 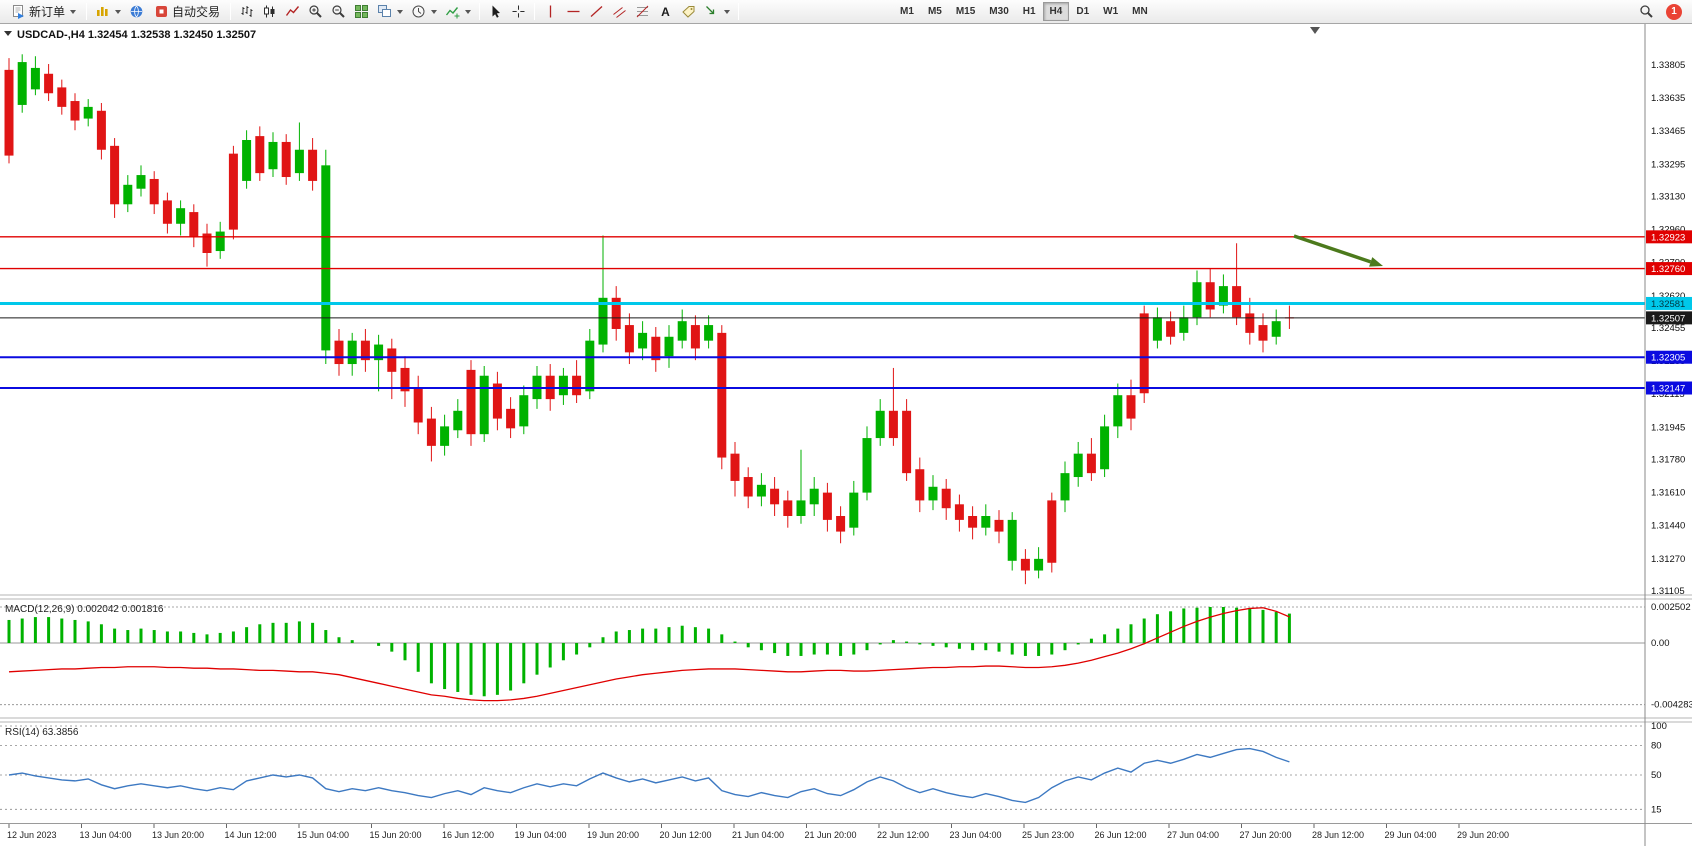 I want to click on price-tag, so click(x=1669, y=303).